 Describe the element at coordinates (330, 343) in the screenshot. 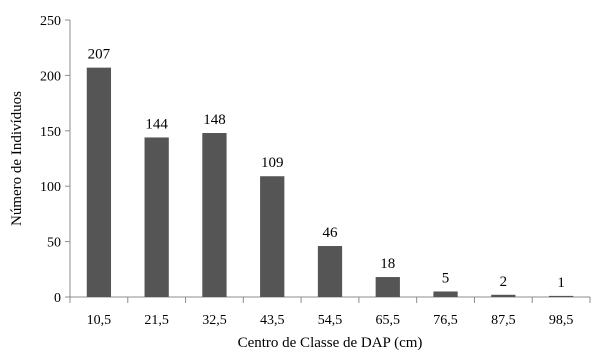

I see `x-axis-title: Centro de Classe de DAP (cm)` at that location.